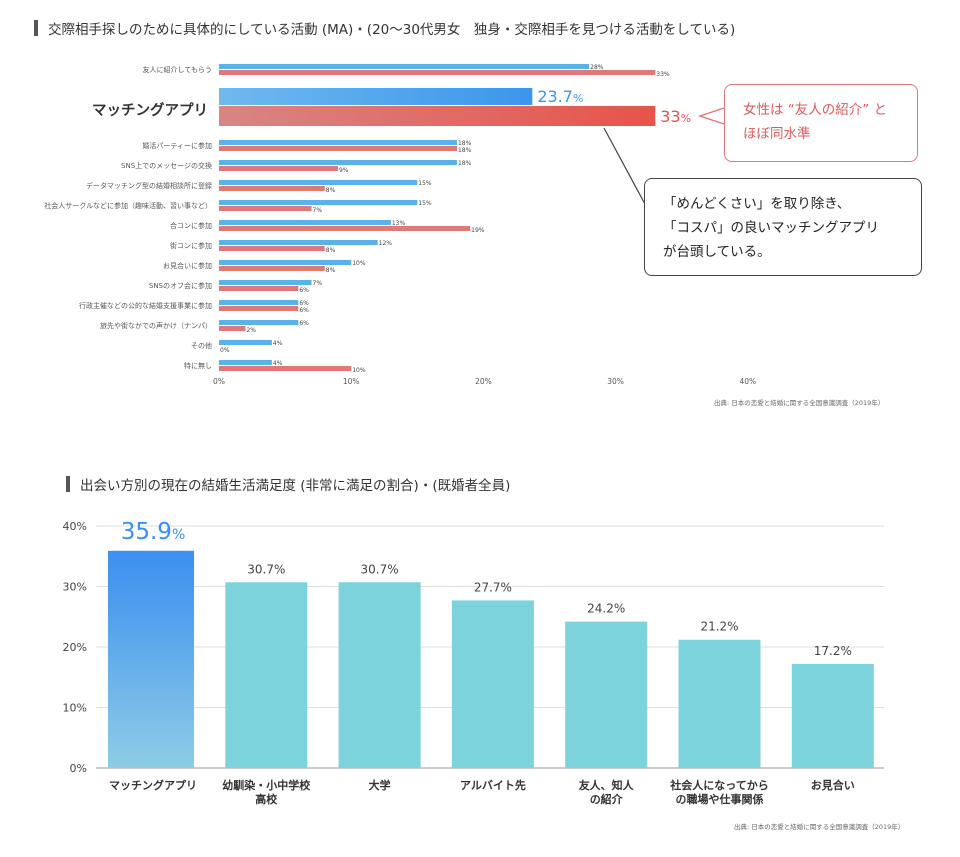 This screenshot has height=857, width=960. I want to click on category-label: 高校, so click(266, 799).